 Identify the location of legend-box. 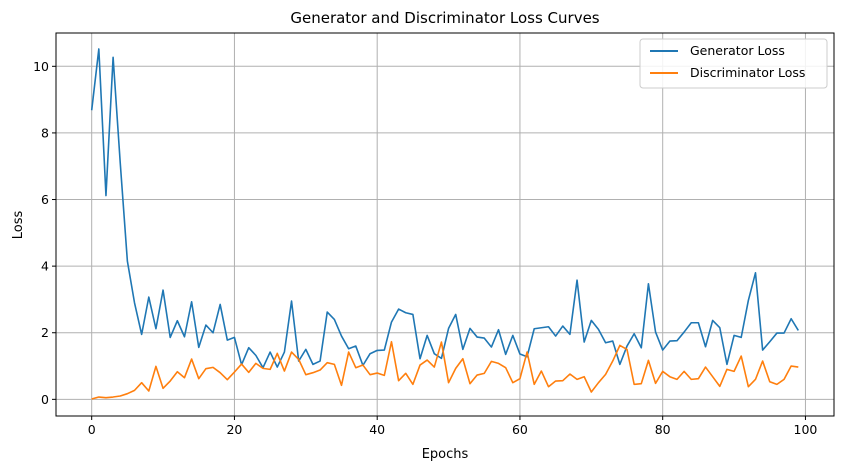
(733, 63).